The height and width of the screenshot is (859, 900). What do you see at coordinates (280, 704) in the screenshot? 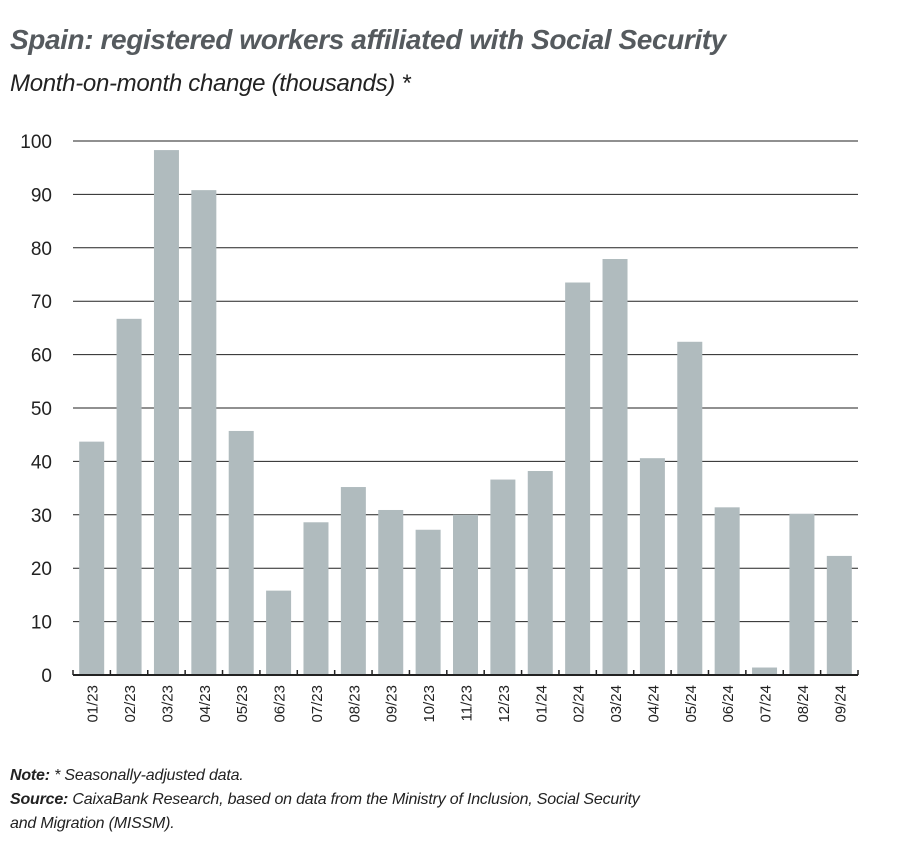
I see `x-tick-label: 06/23` at bounding box center [280, 704].